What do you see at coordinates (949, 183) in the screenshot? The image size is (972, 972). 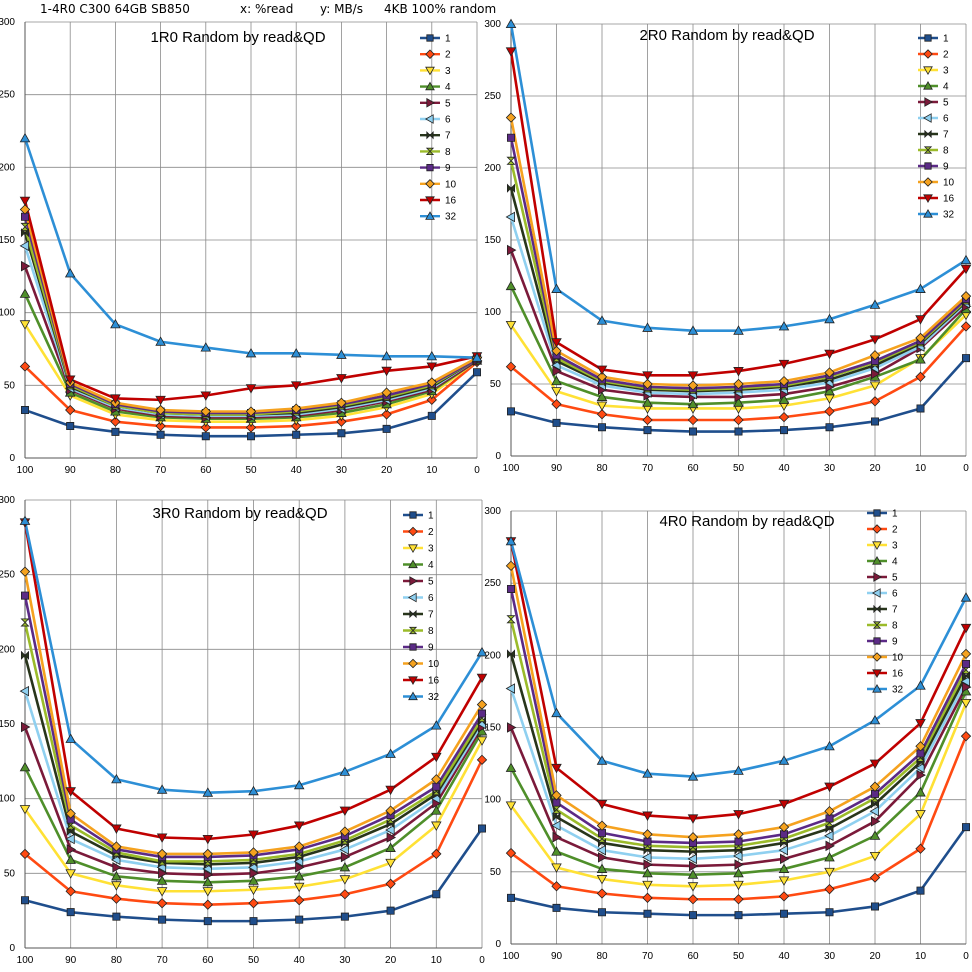 I see `legend-label: 10` at bounding box center [949, 183].